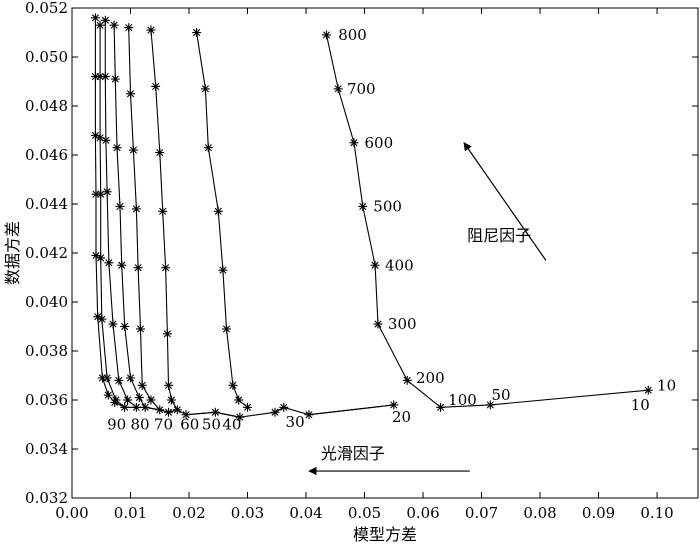 The image size is (700, 545). Describe the element at coordinates (305, 513) in the screenshot. I see `x-tick-label: 0.04` at that location.